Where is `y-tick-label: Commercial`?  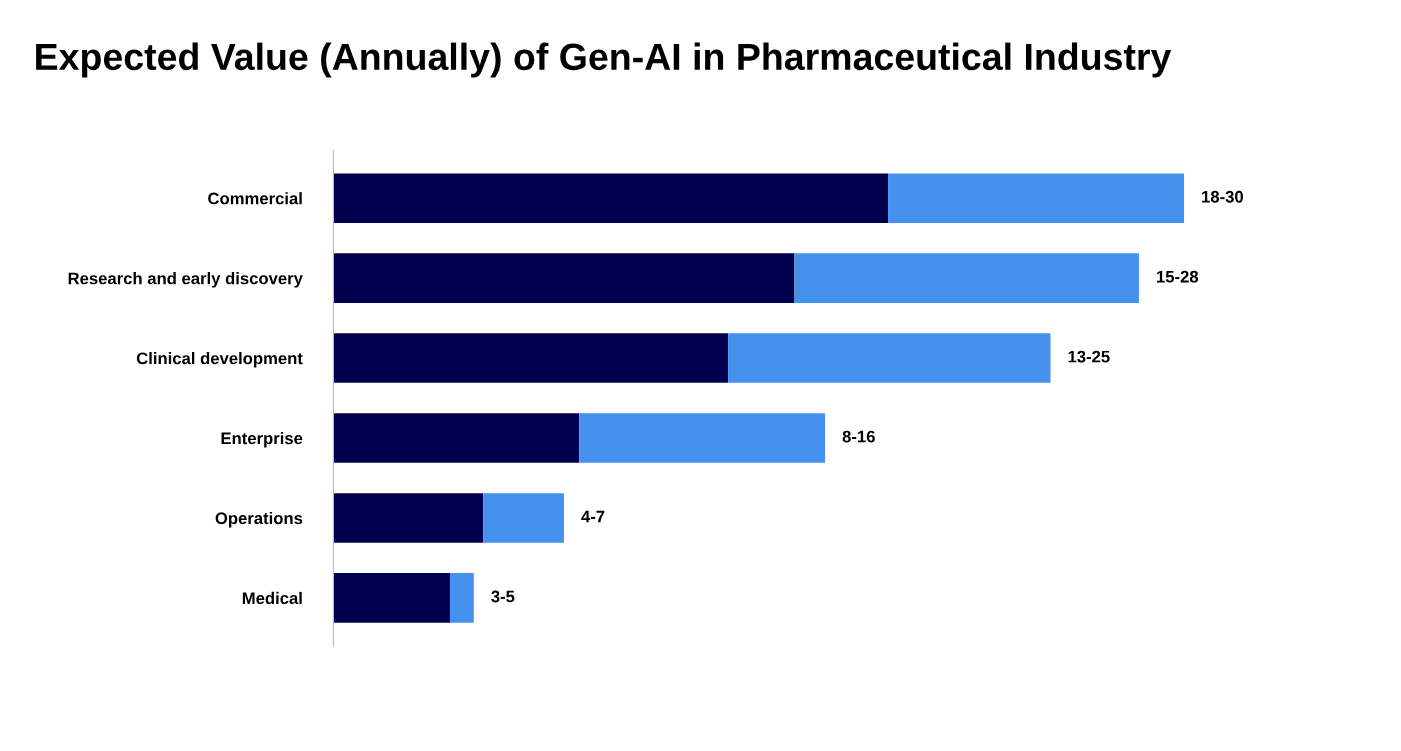 y-tick-label: Commercial is located at coordinates (255, 198).